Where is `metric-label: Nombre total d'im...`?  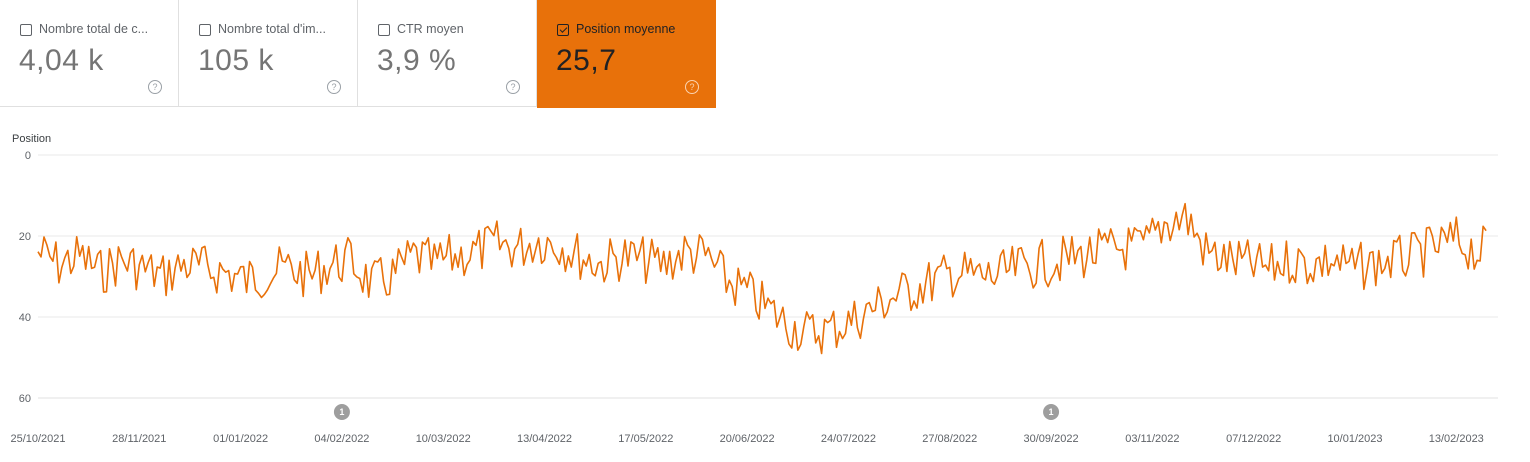 metric-label: Nombre total d'im... is located at coordinates (272, 29).